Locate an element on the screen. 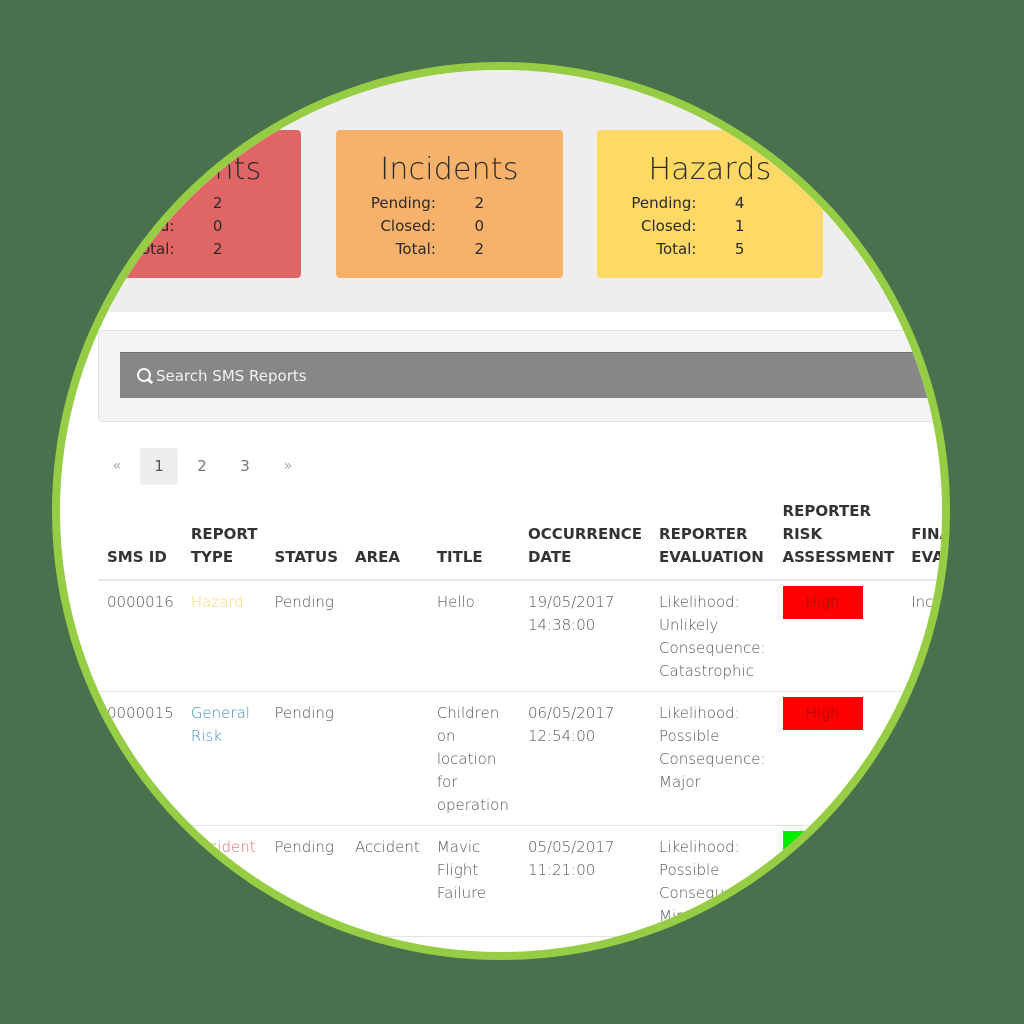 The image size is (1024, 1024). pagination-page-1: 1 is located at coordinates (159, 466).